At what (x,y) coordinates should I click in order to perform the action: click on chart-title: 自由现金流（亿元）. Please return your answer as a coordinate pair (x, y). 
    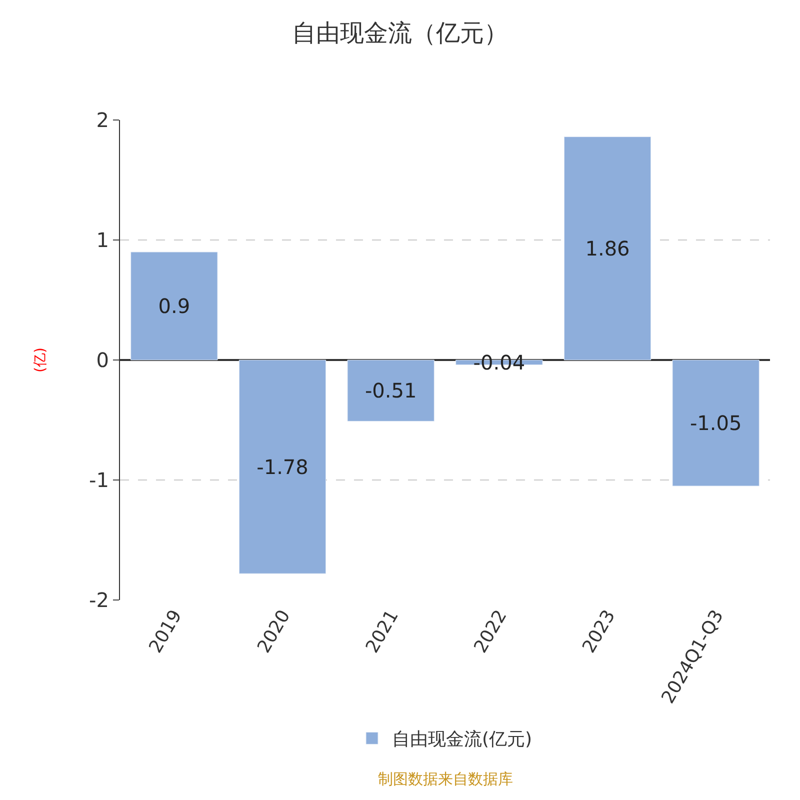
    Looking at the image, I should click on (400, 32).